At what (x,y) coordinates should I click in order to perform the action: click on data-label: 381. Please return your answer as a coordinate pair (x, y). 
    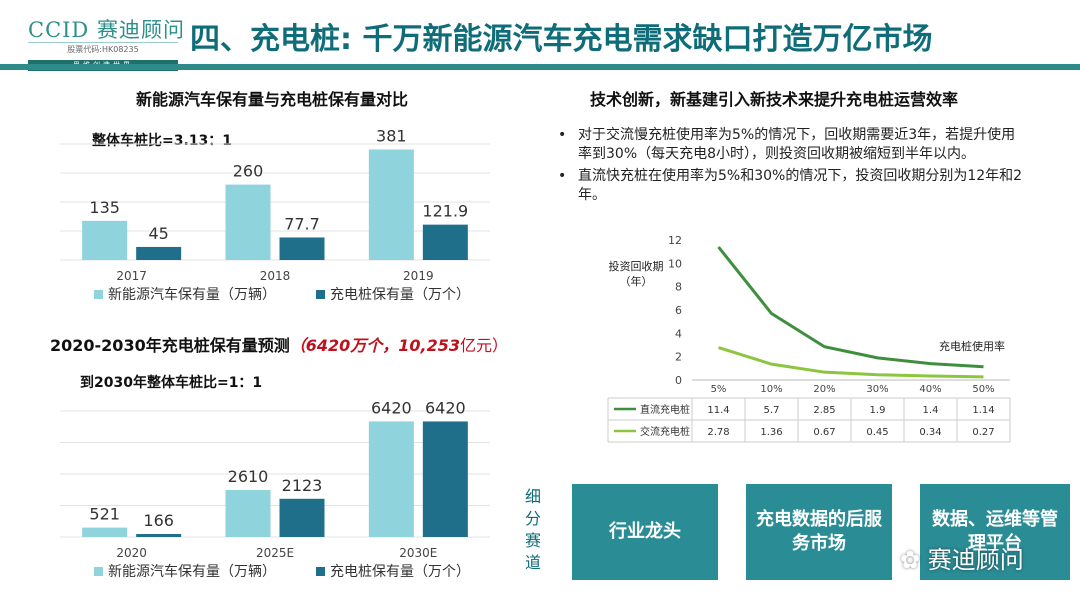
    Looking at the image, I should click on (391, 136).